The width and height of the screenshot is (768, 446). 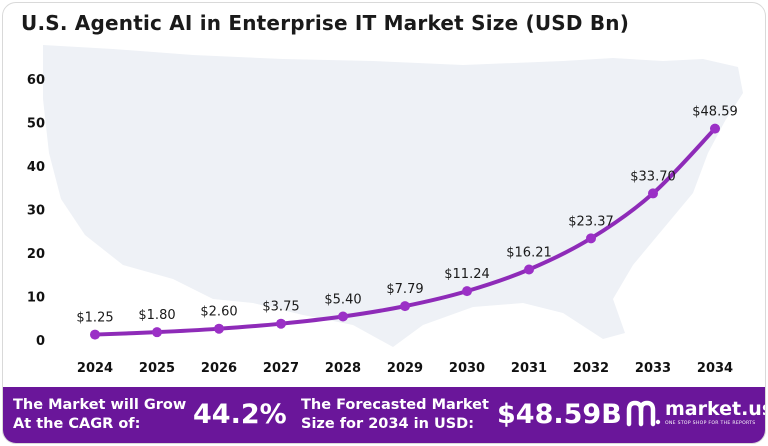 I want to click on y-tick-label: 10, so click(x=36, y=298).